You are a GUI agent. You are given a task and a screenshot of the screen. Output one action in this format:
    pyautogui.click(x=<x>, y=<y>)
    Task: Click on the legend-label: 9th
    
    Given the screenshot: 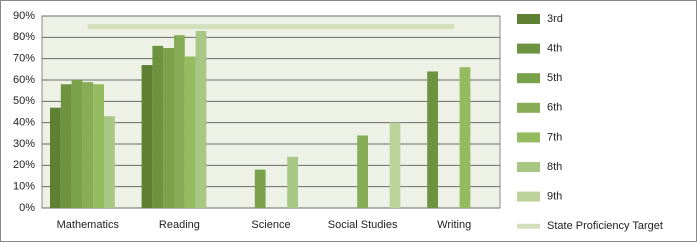 What is the action you would take?
    pyautogui.click(x=554, y=197)
    